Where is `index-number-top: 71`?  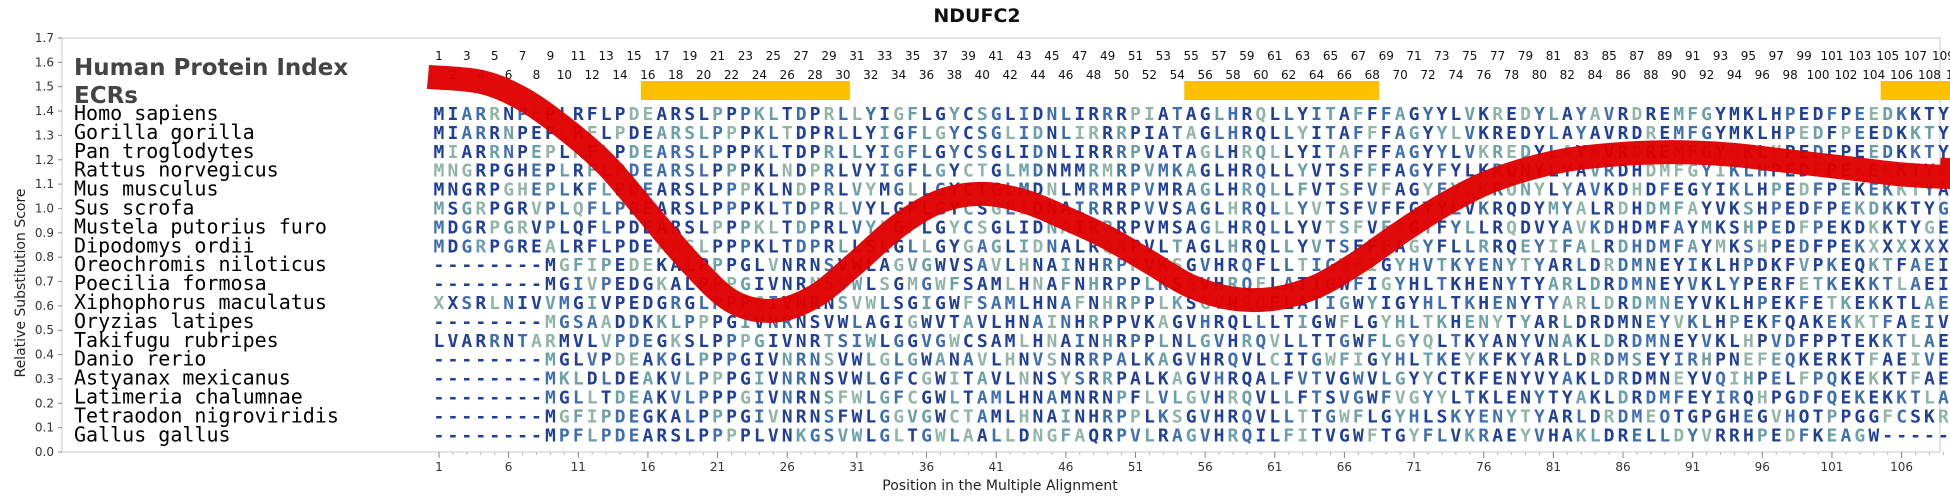 index-number-top: 71 is located at coordinates (1413, 56).